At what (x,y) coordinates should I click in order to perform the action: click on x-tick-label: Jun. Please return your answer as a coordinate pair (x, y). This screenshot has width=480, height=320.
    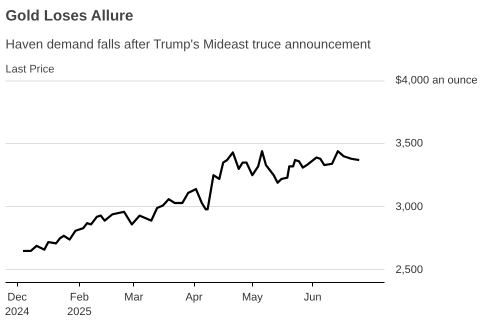
    Looking at the image, I should click on (313, 298).